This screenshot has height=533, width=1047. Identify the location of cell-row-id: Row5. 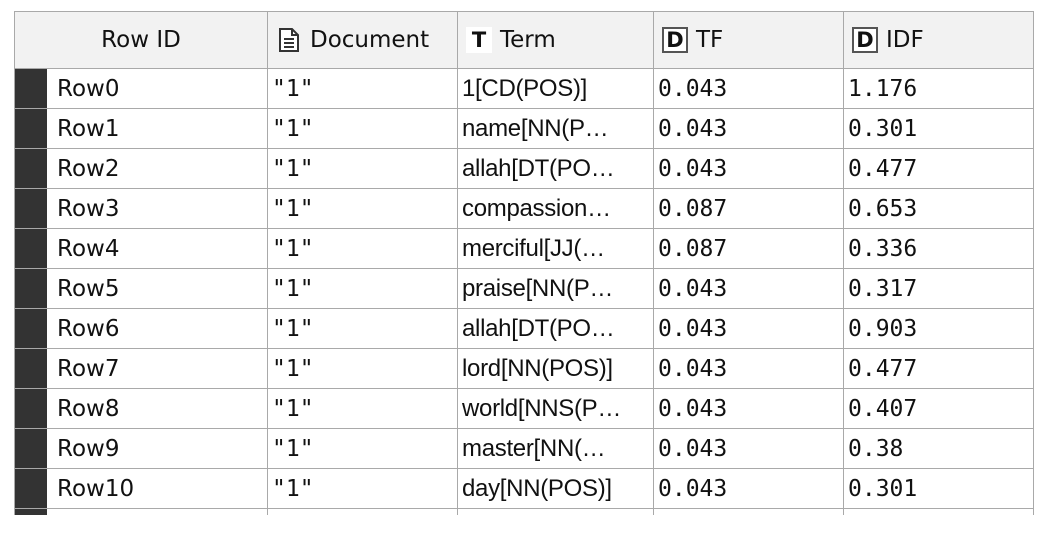
(141, 288).